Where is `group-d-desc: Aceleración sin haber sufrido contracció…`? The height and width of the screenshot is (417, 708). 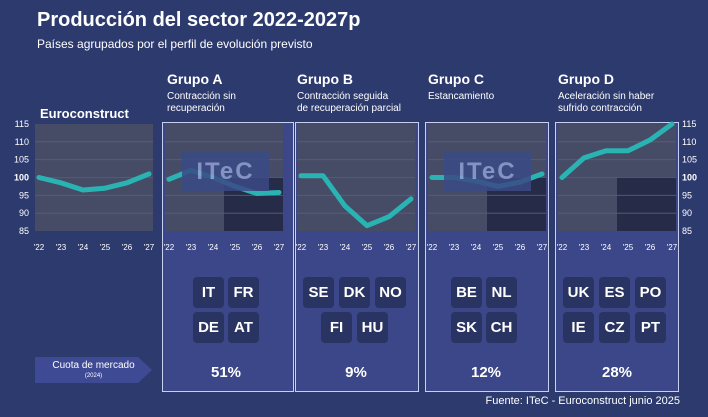 group-d-desc: Aceleración sin haber sufrido contracció… is located at coordinates (606, 102).